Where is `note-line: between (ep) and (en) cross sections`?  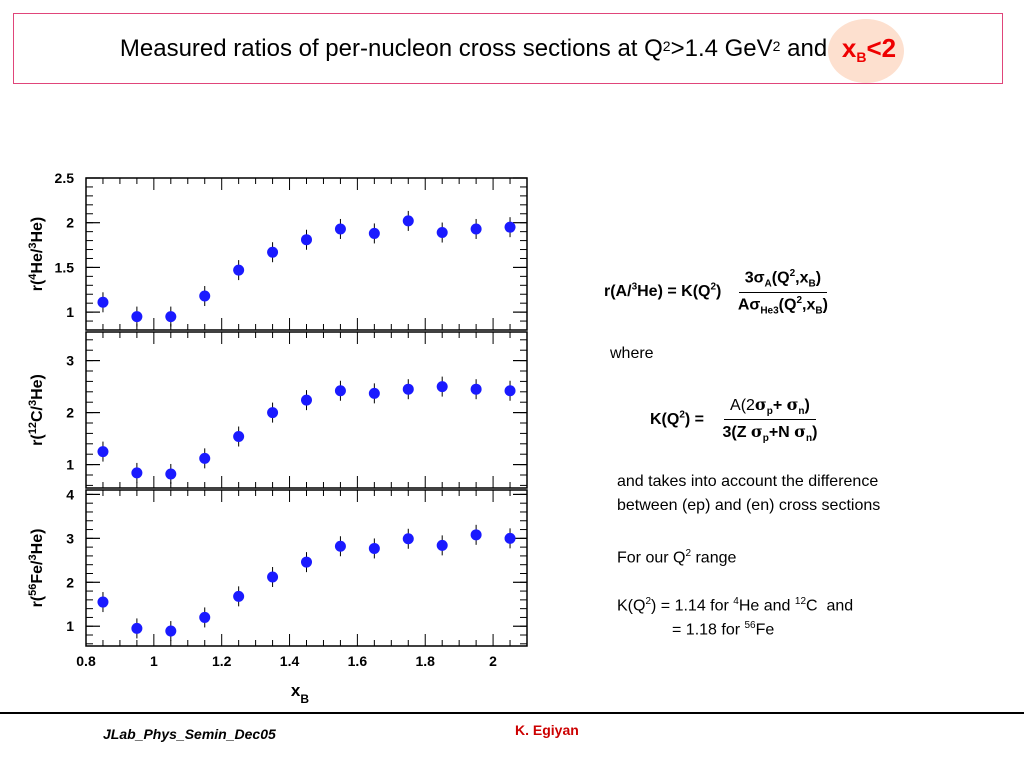
note-line: between (ep) and (en) cross sections is located at coordinates (749, 505).